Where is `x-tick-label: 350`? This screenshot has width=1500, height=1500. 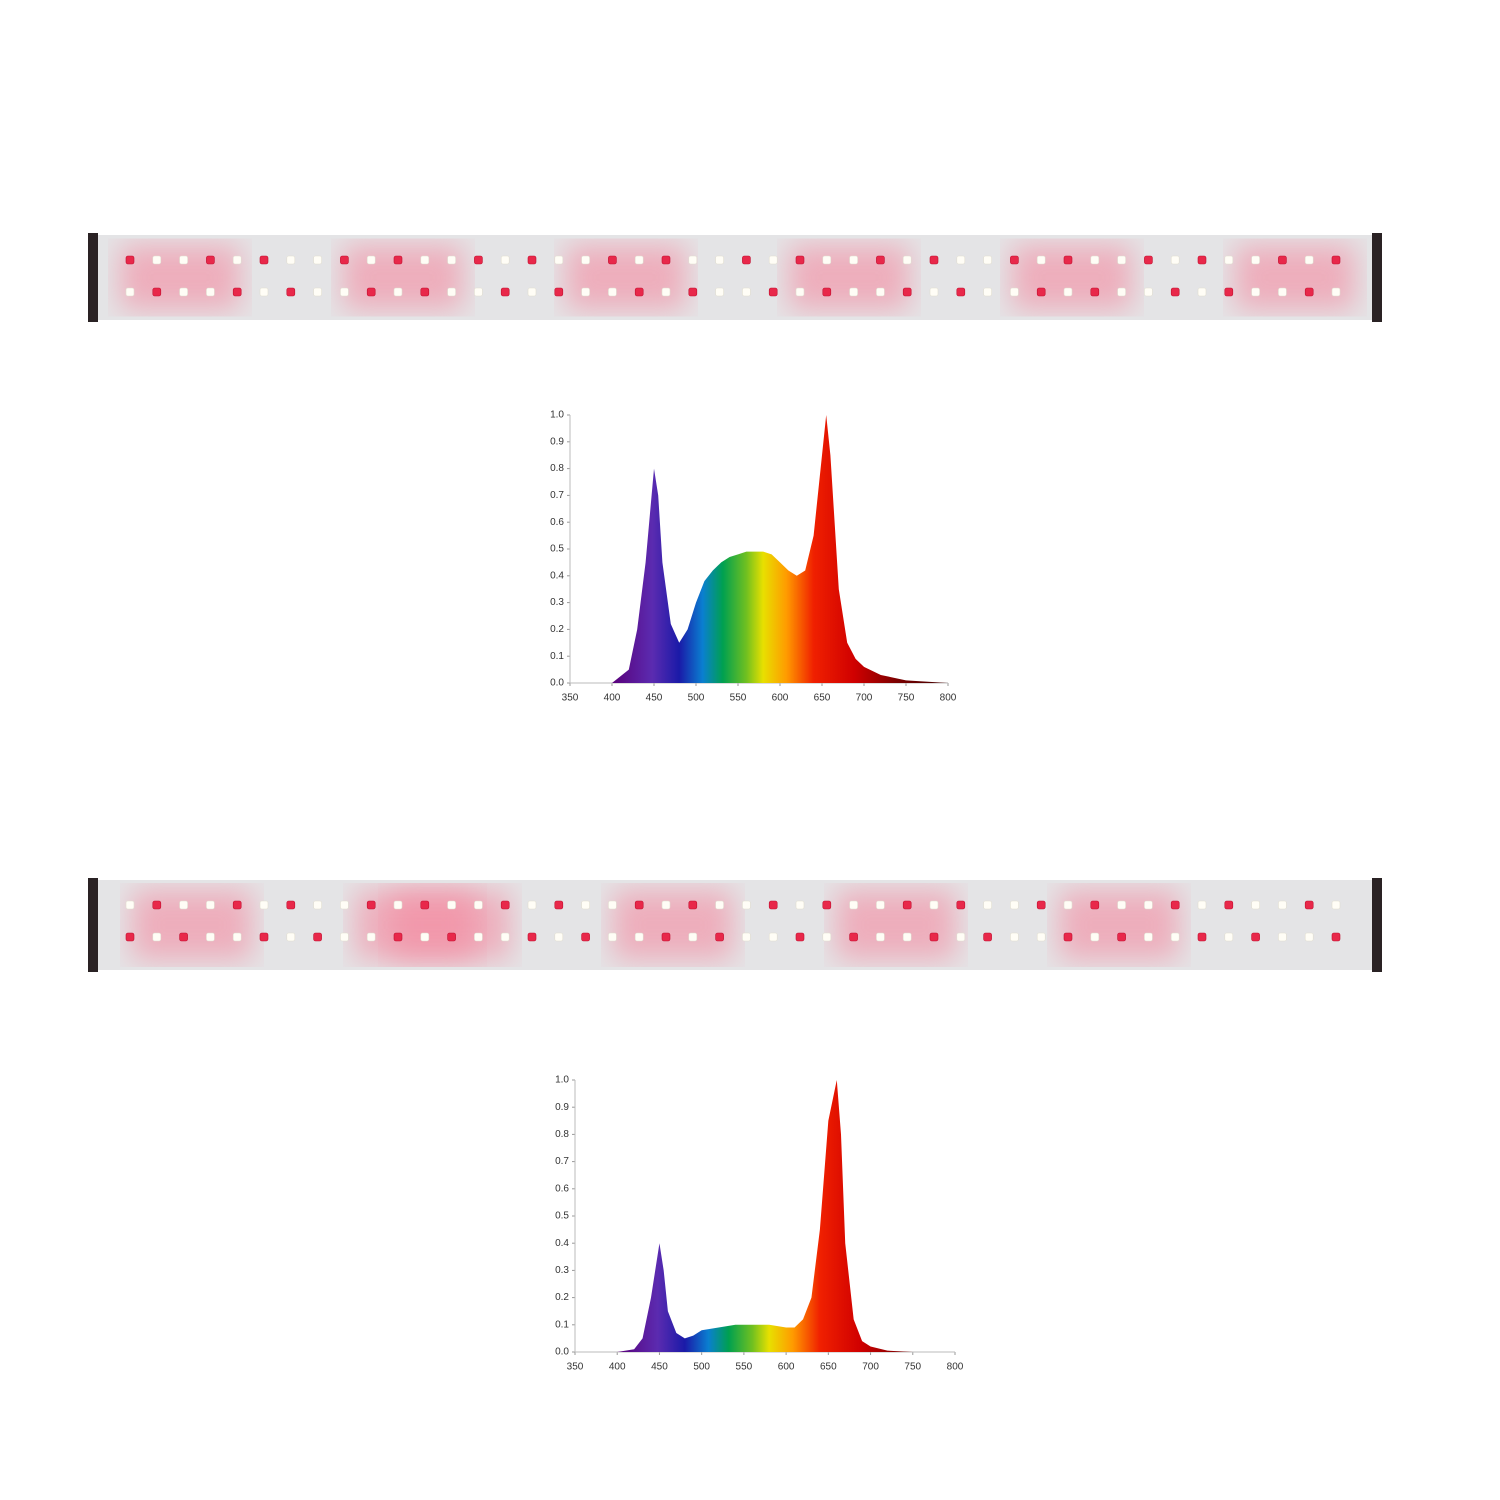
x-tick-label: 350 is located at coordinates (575, 1367).